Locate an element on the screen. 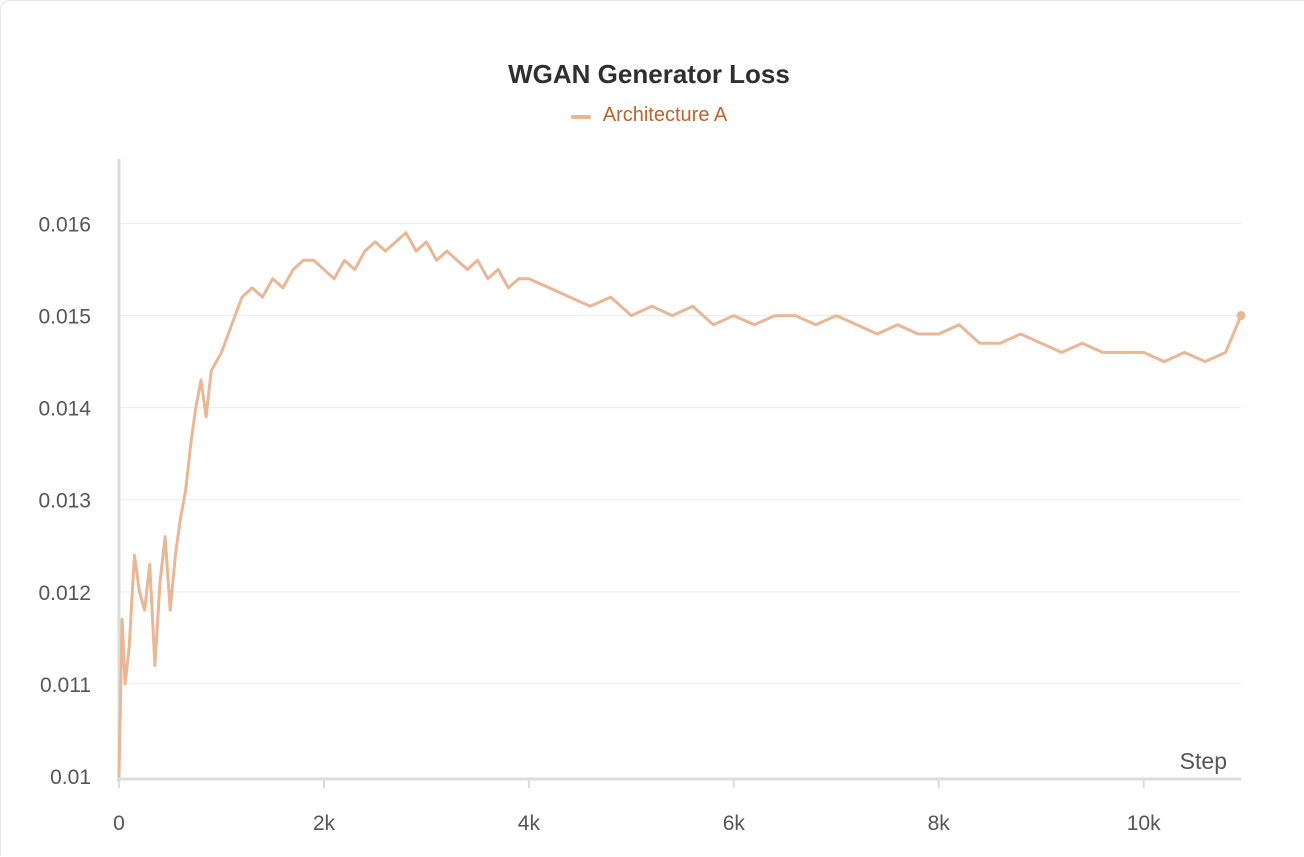 The image size is (1304, 857). y-tick-label: 0.015 is located at coordinates (64, 317).